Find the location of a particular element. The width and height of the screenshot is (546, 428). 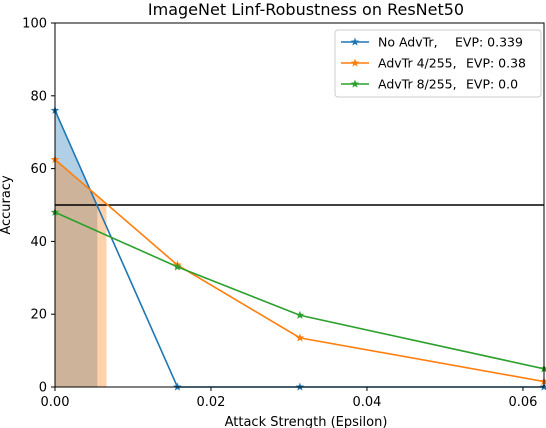

x-tick-label-2: 0.04 is located at coordinates (366, 402).